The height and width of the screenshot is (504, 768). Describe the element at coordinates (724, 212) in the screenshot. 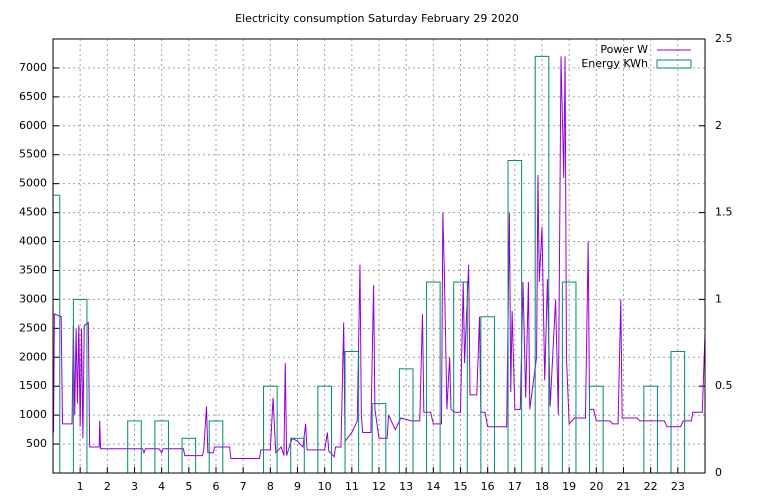

I see `y2-tick-label: 1.5` at that location.